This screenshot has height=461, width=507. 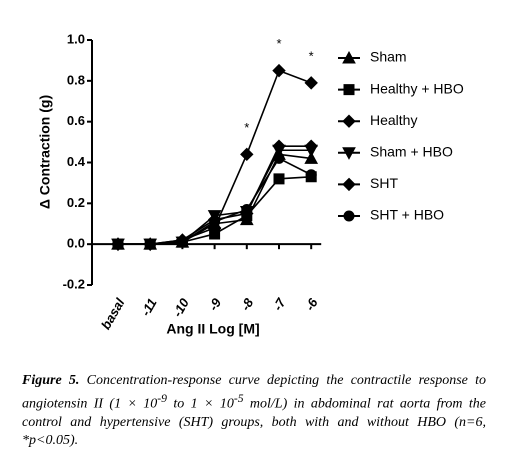 What do you see at coordinates (149, 307) in the screenshot?
I see `x-tick-label: -11` at bounding box center [149, 307].